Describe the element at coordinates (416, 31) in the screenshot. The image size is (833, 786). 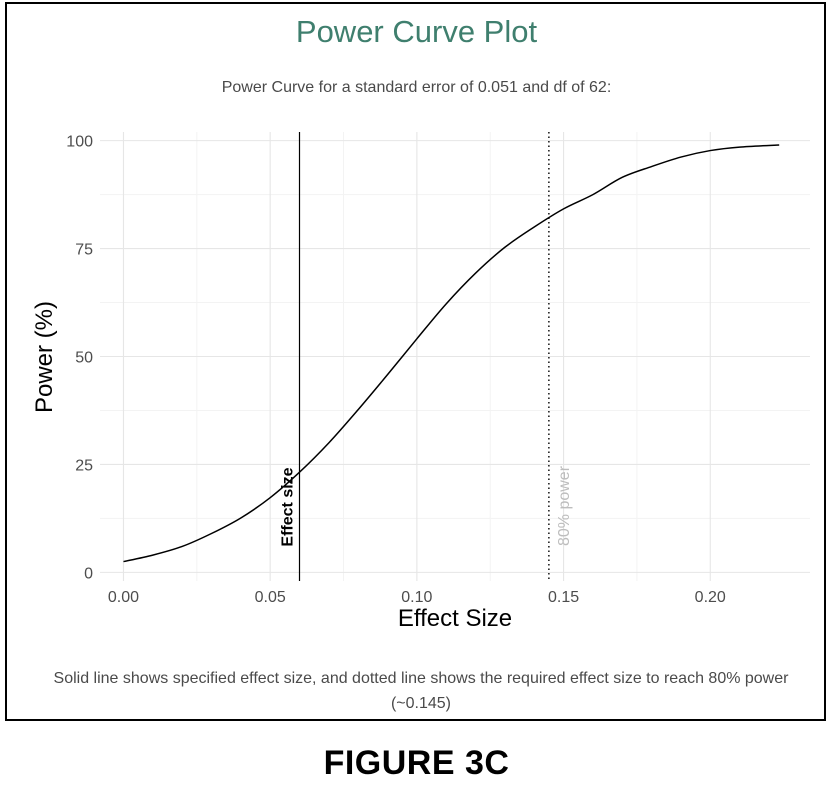
I see `chart-title: Power Curve Plot` at that location.